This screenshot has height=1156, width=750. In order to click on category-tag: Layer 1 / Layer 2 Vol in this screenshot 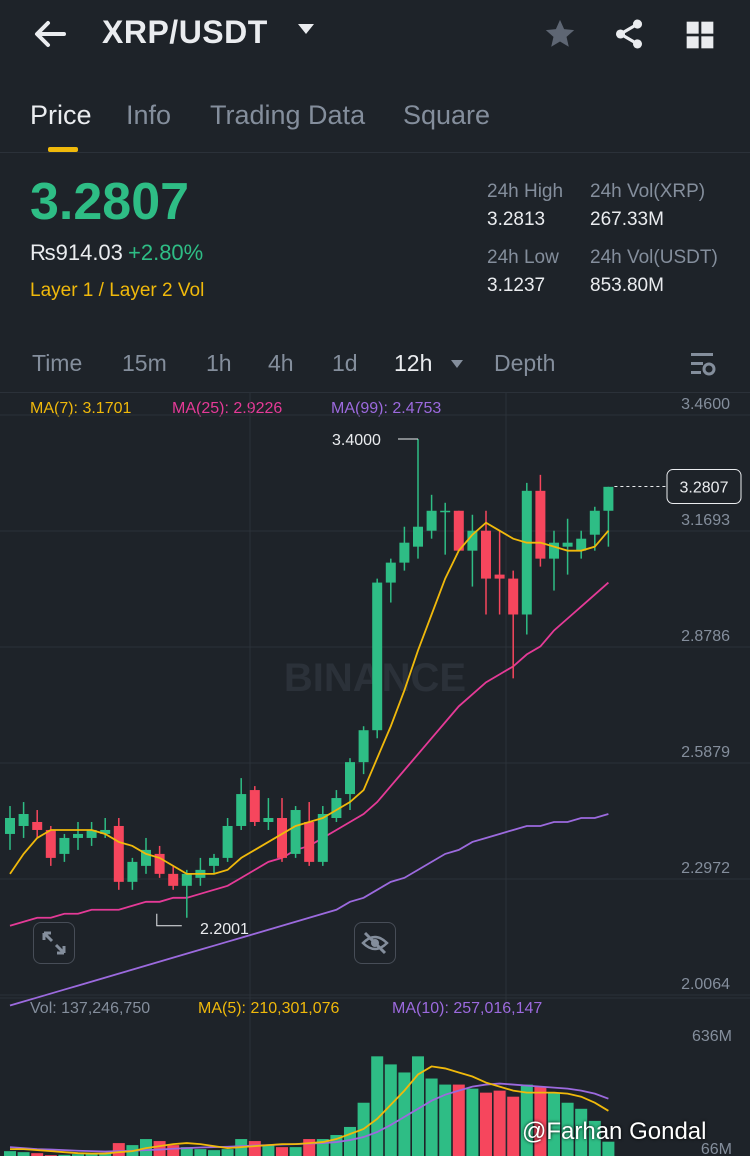, I will do `click(117, 291)`.